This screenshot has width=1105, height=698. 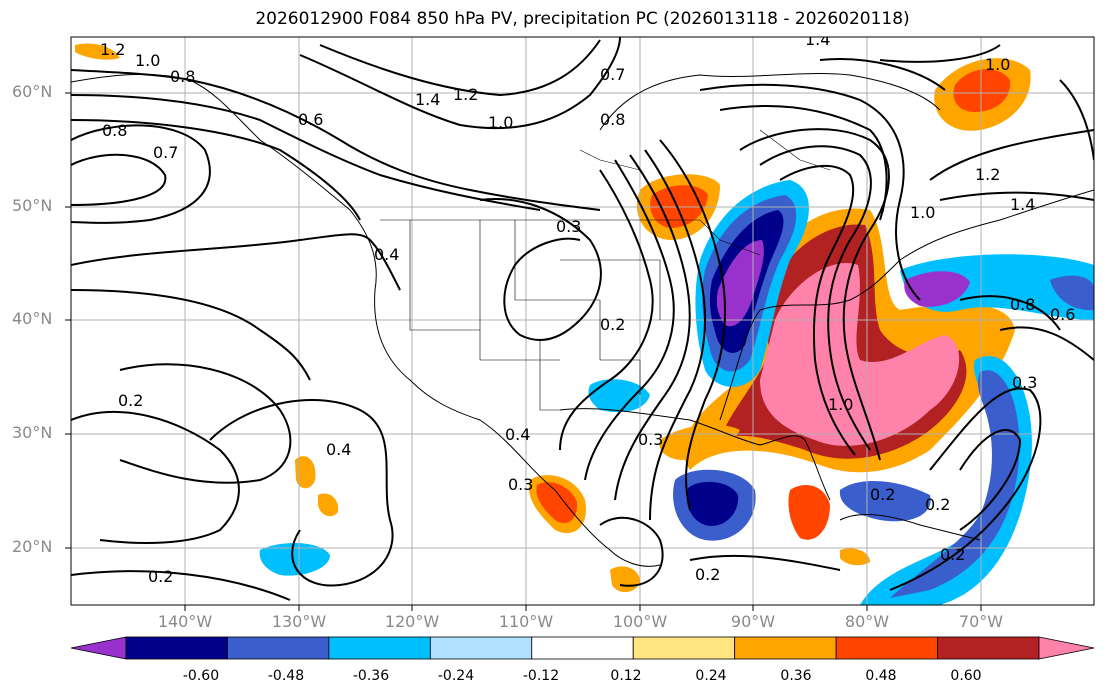 I want to click on lon-label: 120°W, so click(x=412, y=621).